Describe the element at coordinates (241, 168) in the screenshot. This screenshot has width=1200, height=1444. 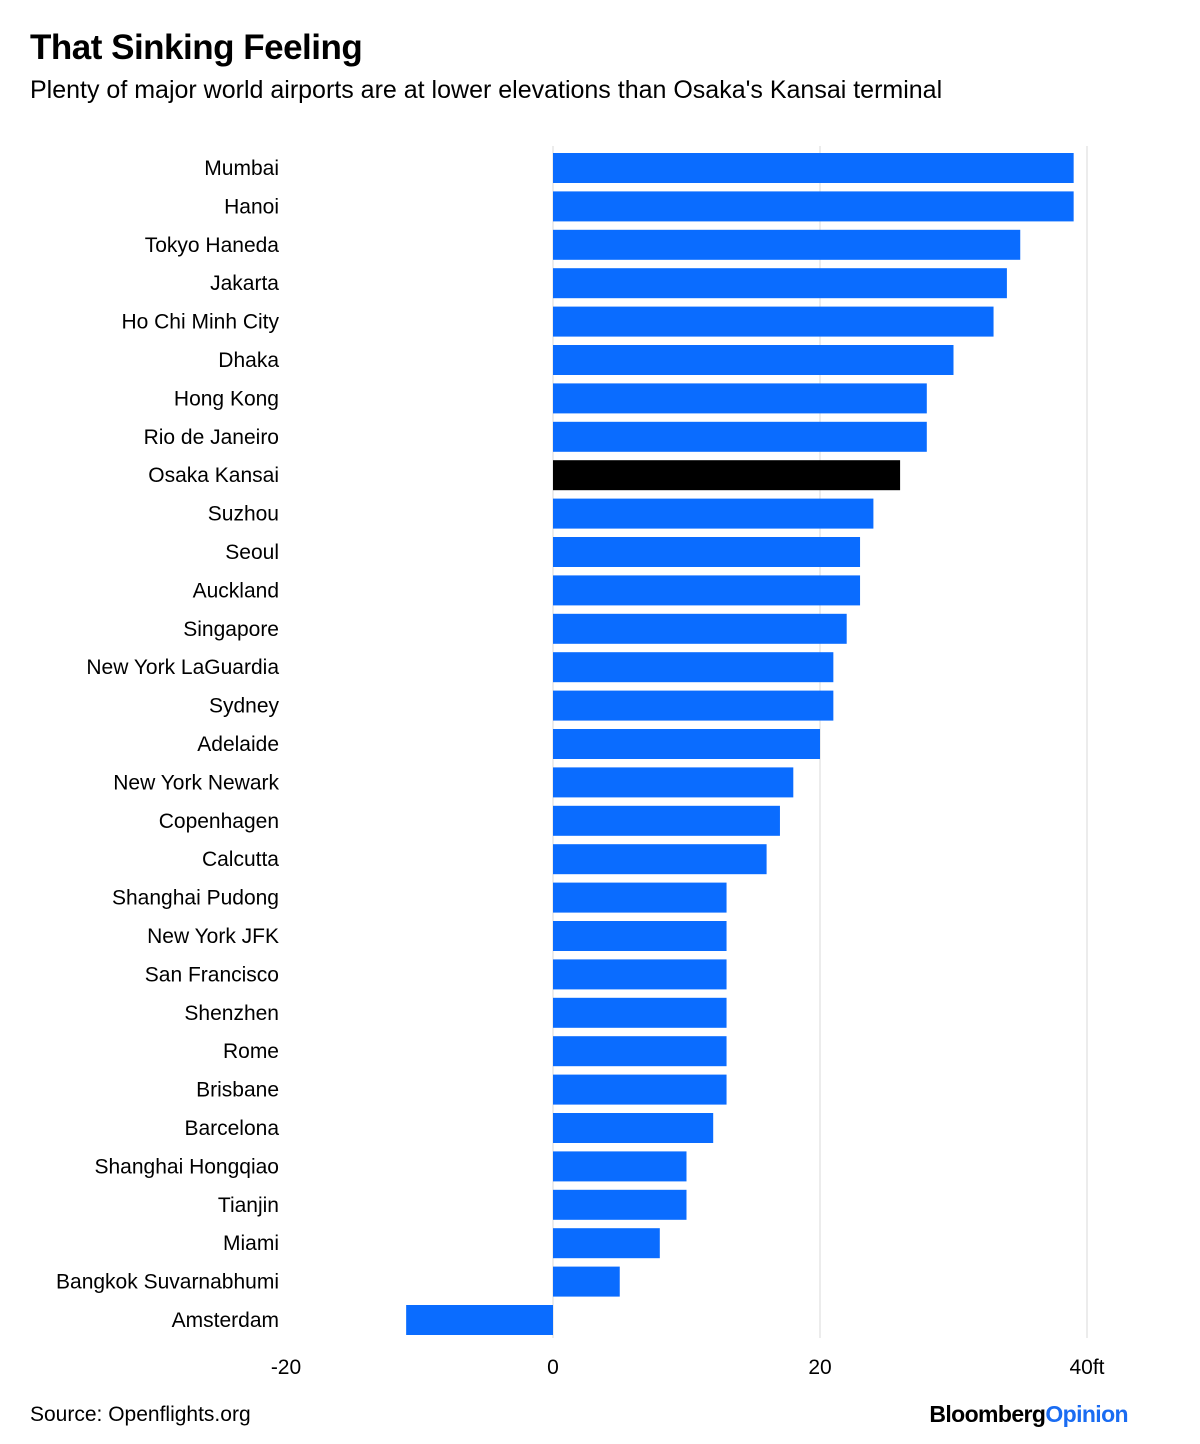
I see `category-label: Mumbai` at that location.